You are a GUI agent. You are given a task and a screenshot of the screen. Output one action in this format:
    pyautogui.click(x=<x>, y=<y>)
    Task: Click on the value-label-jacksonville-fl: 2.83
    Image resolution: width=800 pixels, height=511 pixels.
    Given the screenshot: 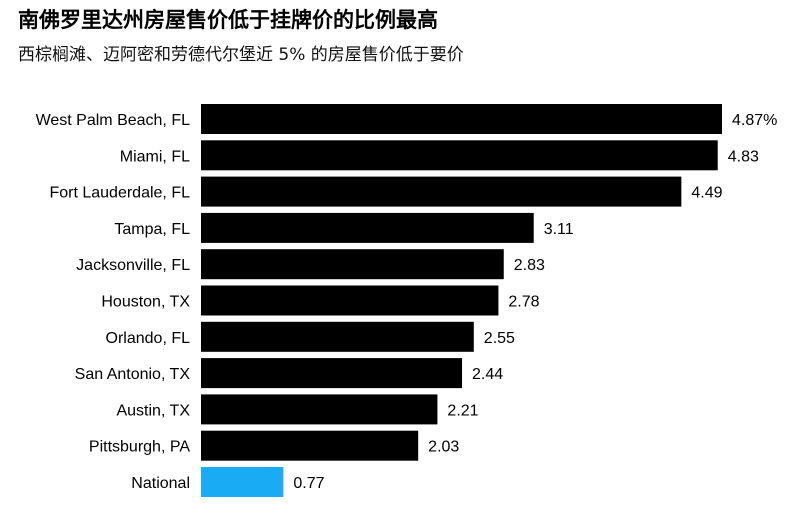 What is the action you would take?
    pyautogui.click(x=529, y=265)
    